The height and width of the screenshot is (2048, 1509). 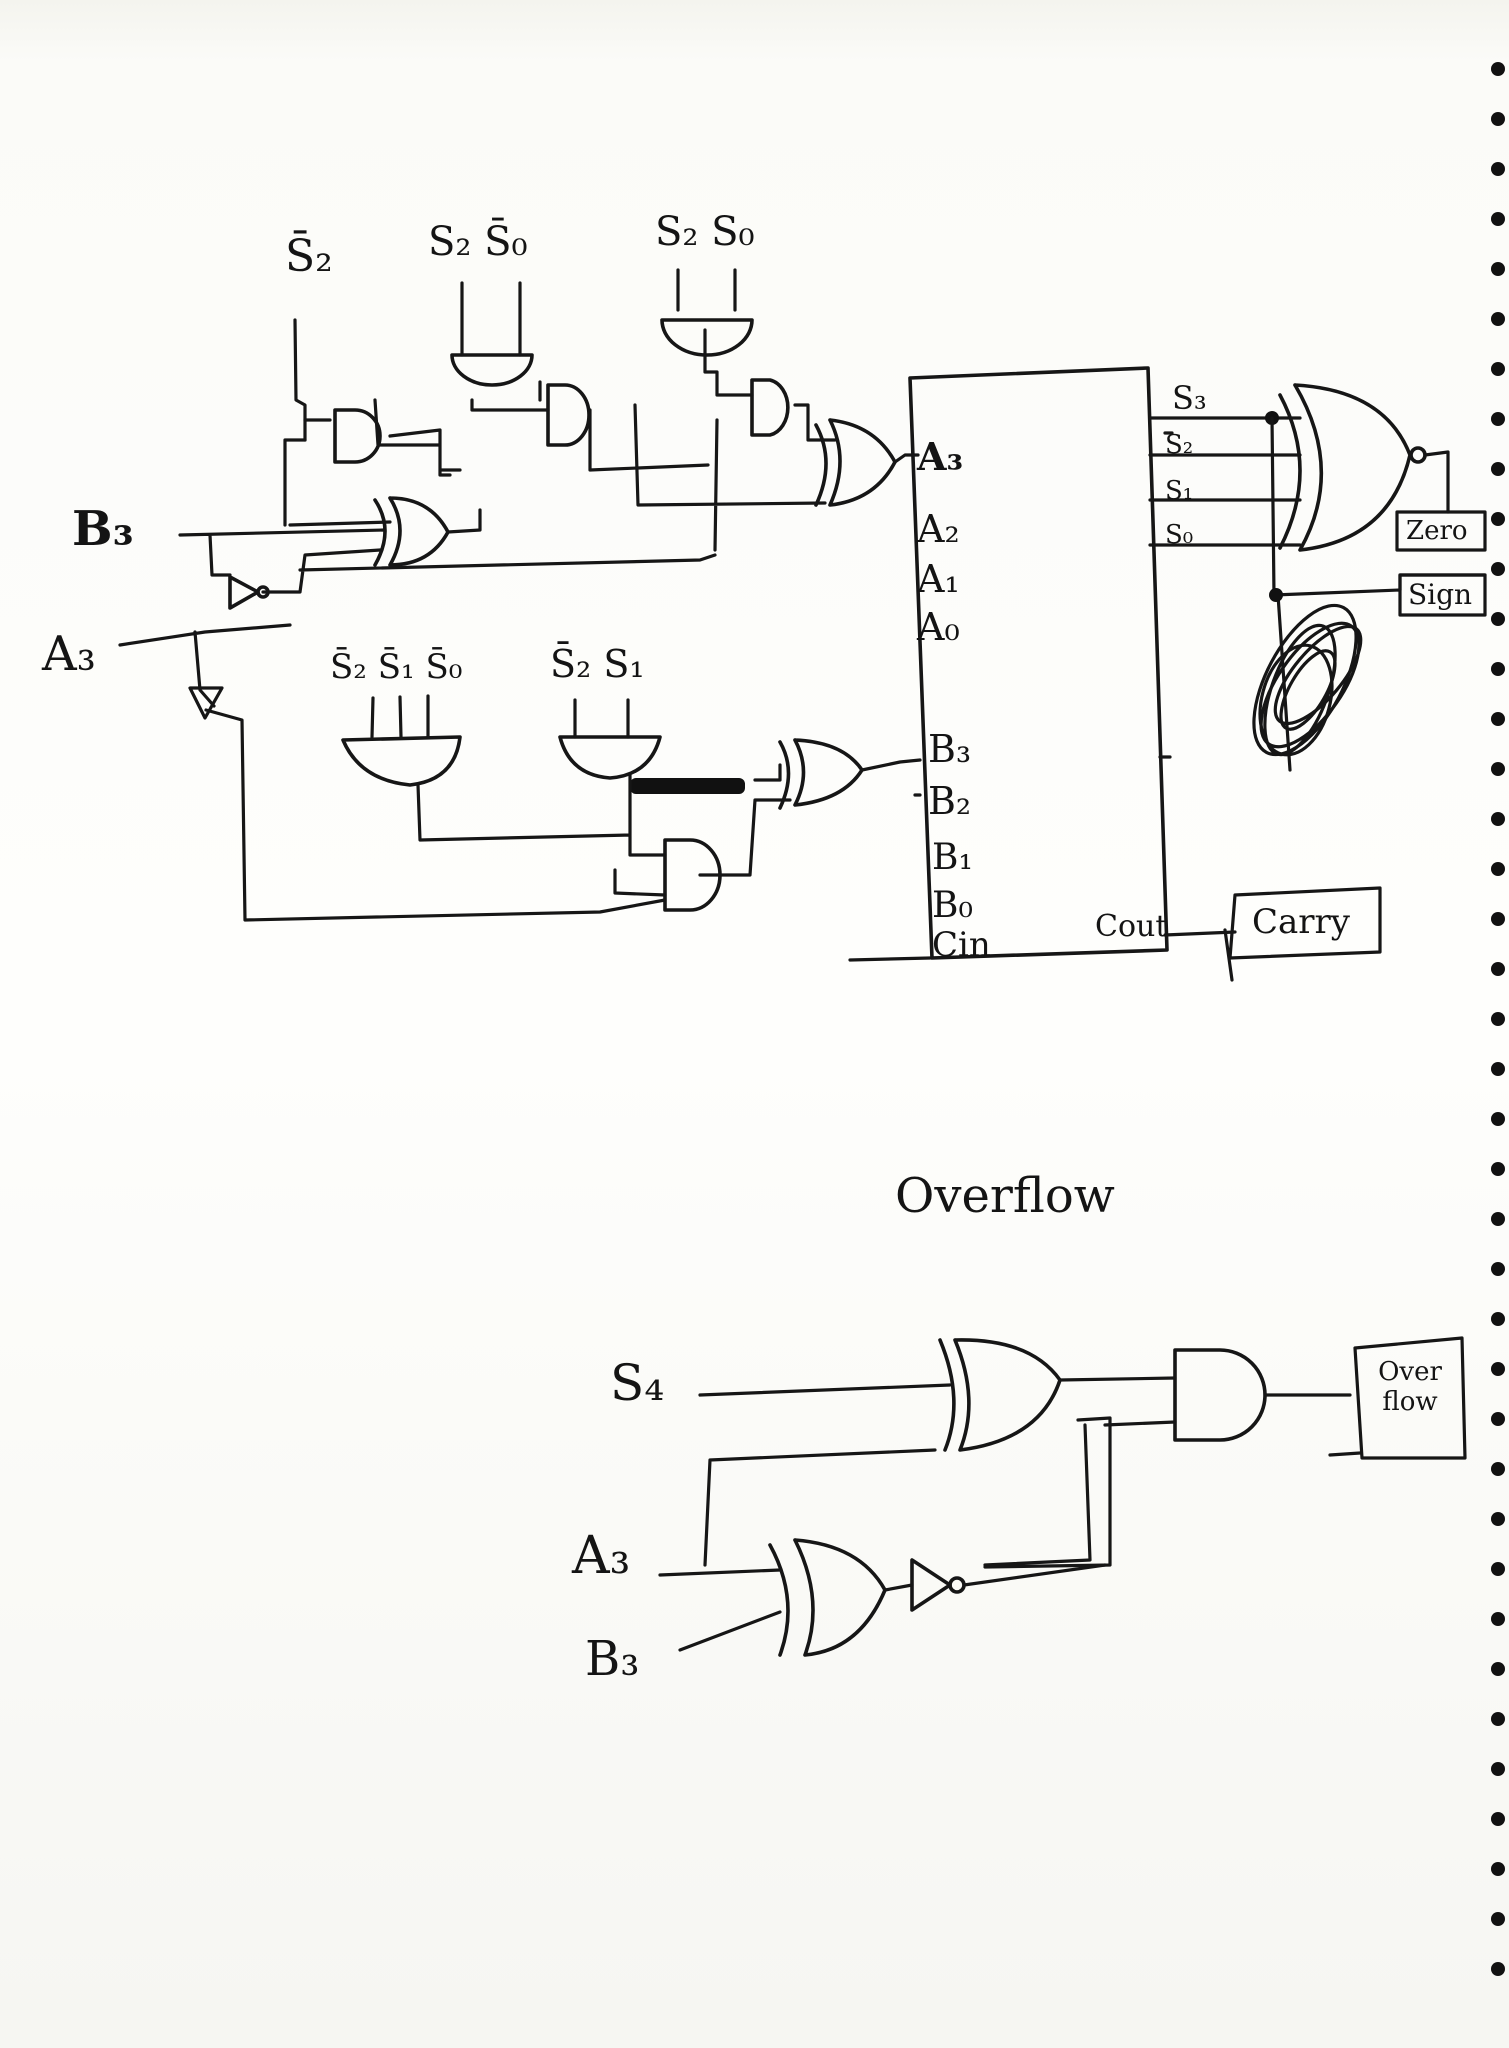 What do you see at coordinates (890, 959) in the screenshot?
I see `wire-cin` at bounding box center [890, 959].